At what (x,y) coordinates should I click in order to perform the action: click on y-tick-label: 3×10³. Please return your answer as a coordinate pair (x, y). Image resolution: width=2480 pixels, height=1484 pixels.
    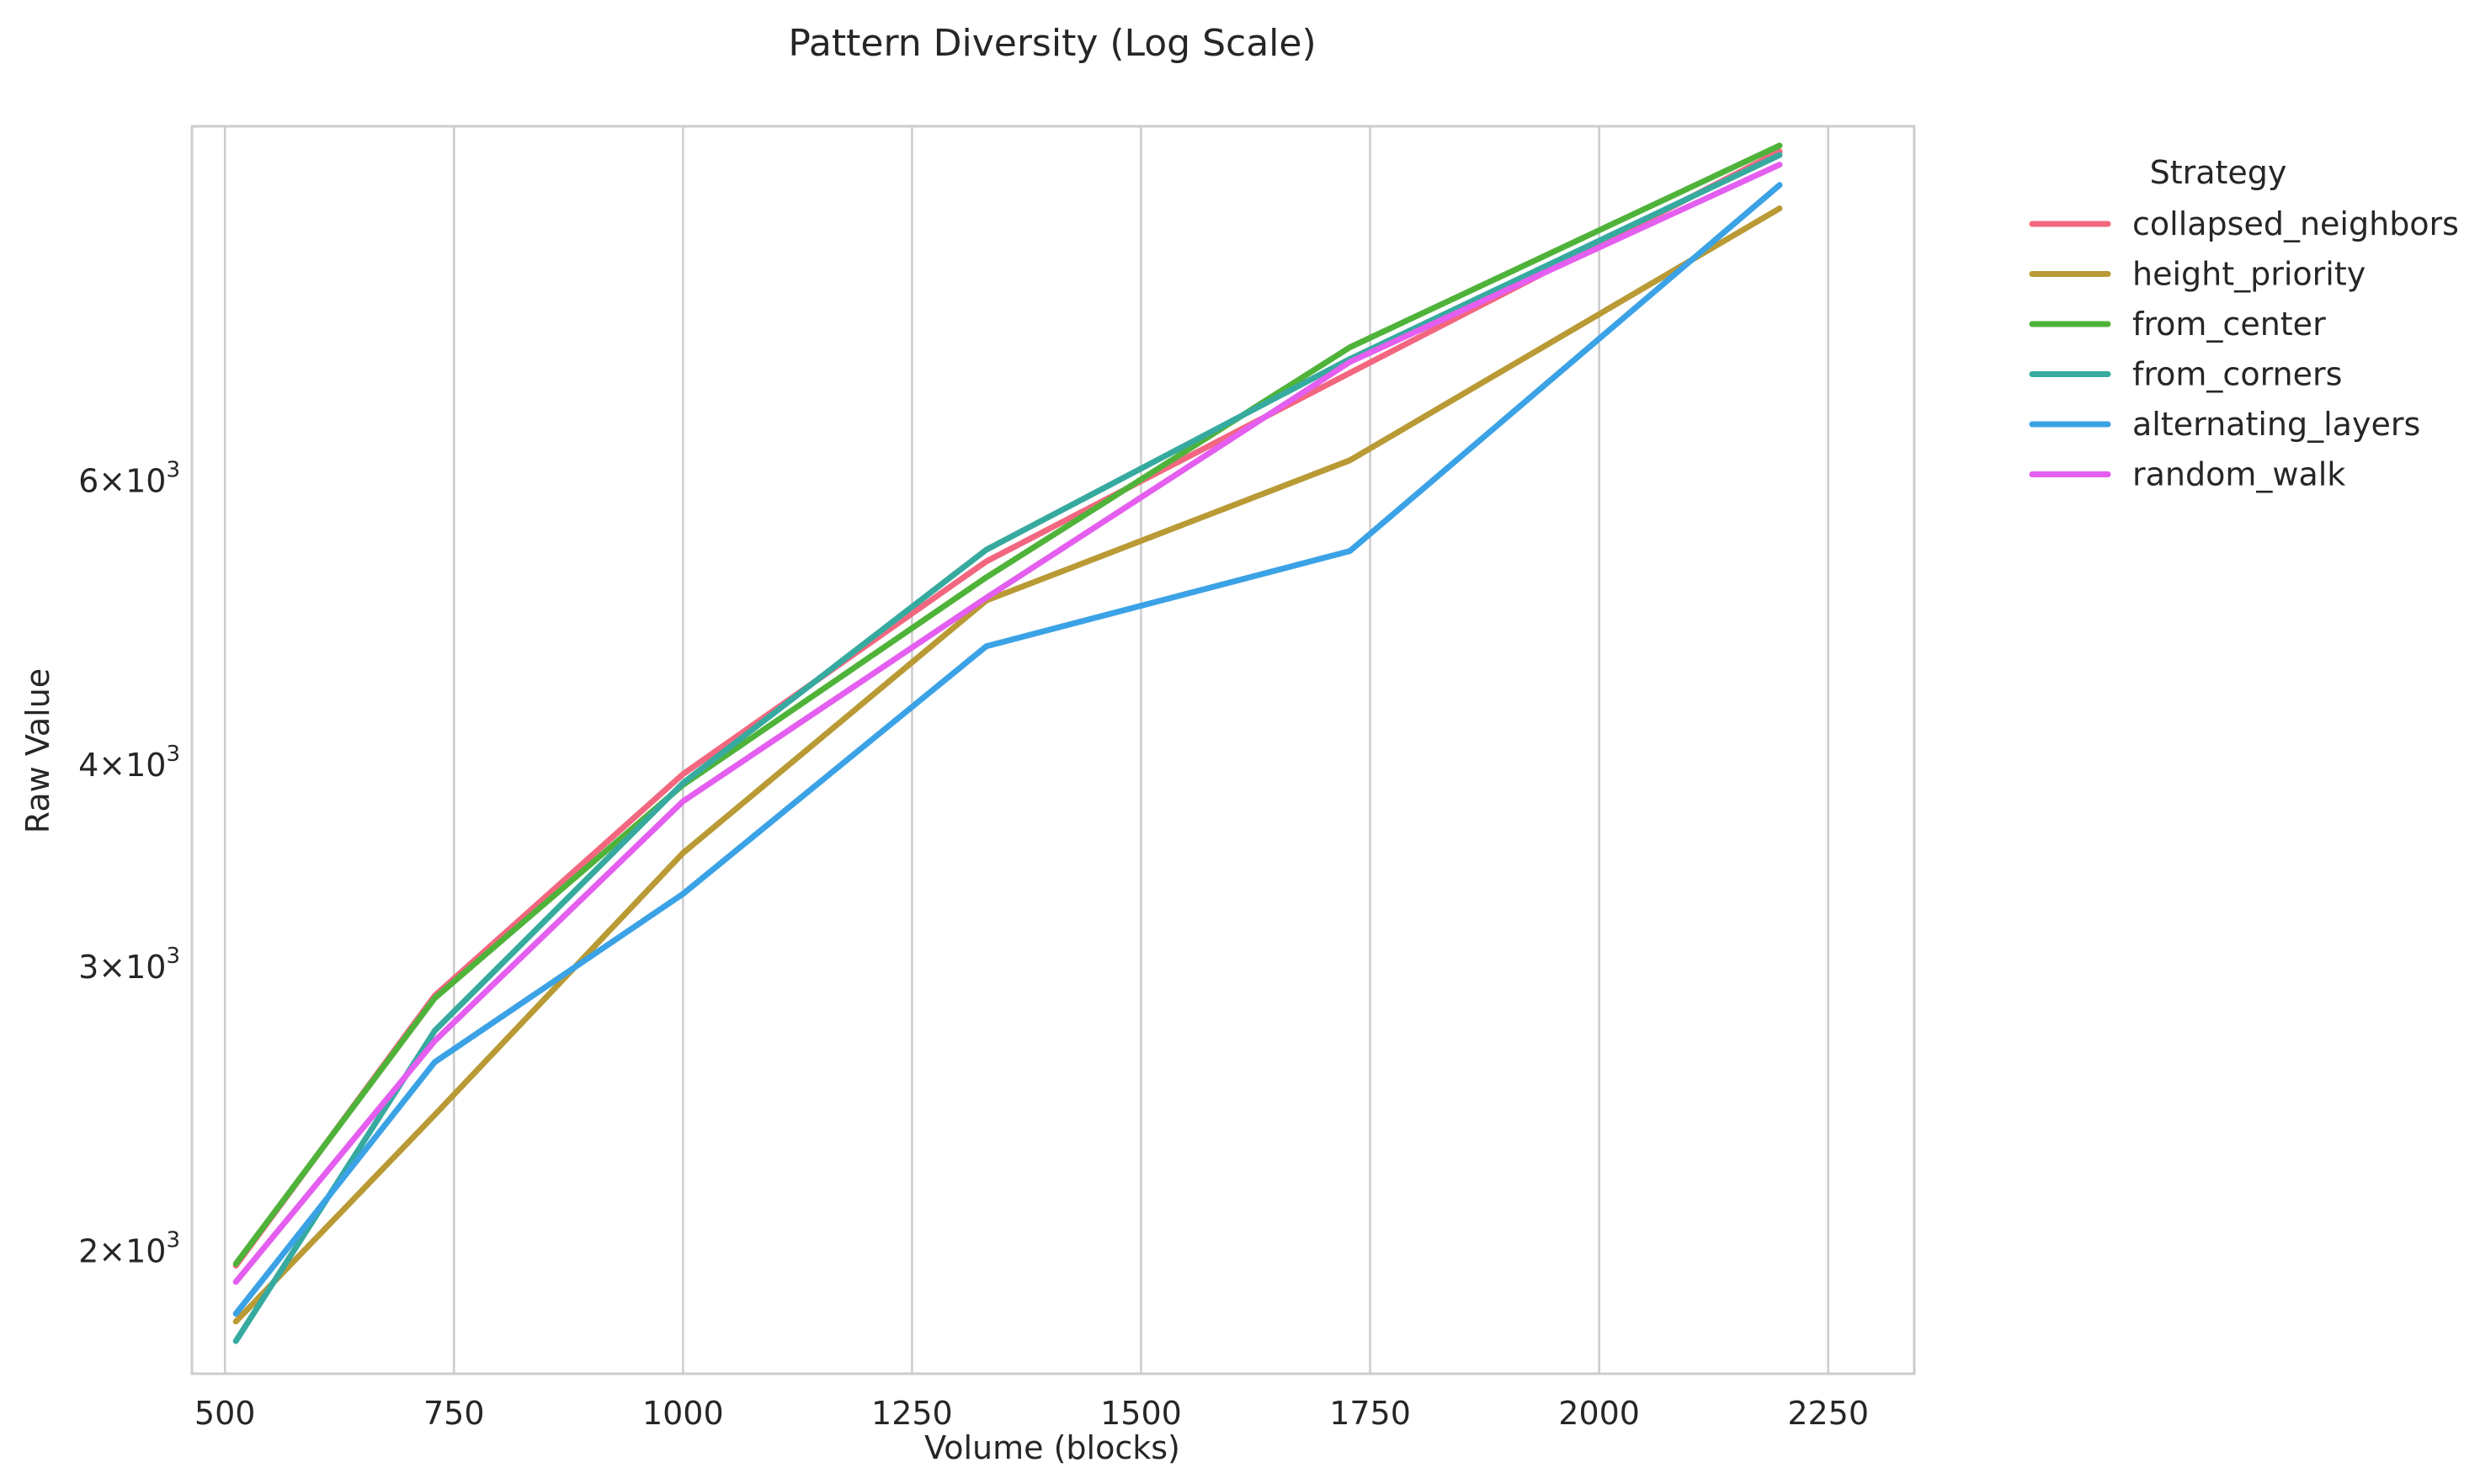
    Looking at the image, I should click on (129, 965).